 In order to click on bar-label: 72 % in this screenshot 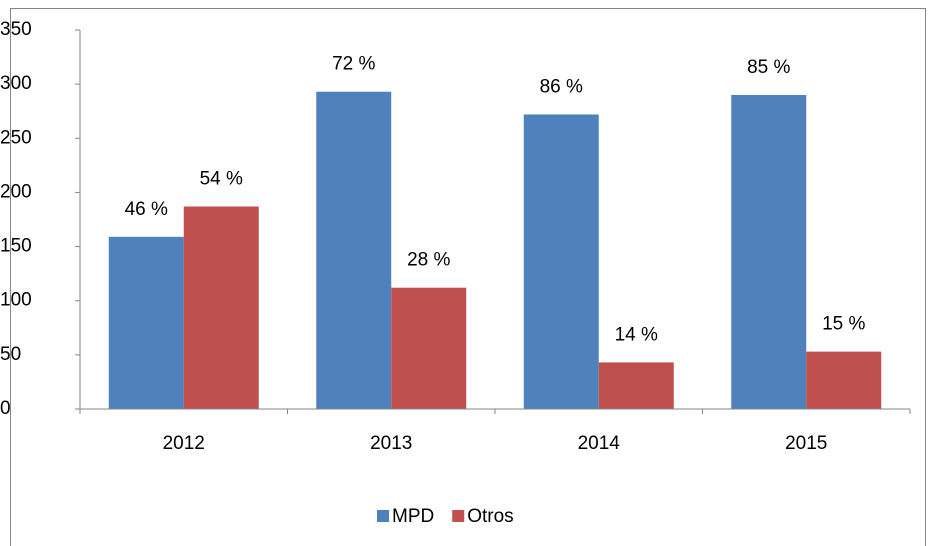, I will do `click(353, 64)`.